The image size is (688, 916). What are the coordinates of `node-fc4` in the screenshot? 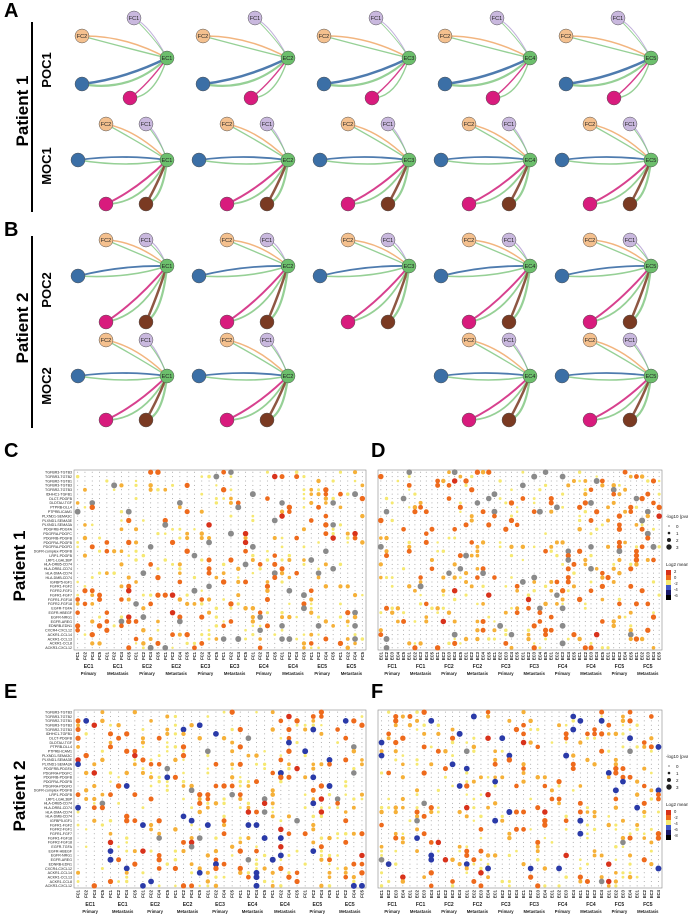 It's located at (199, 160).